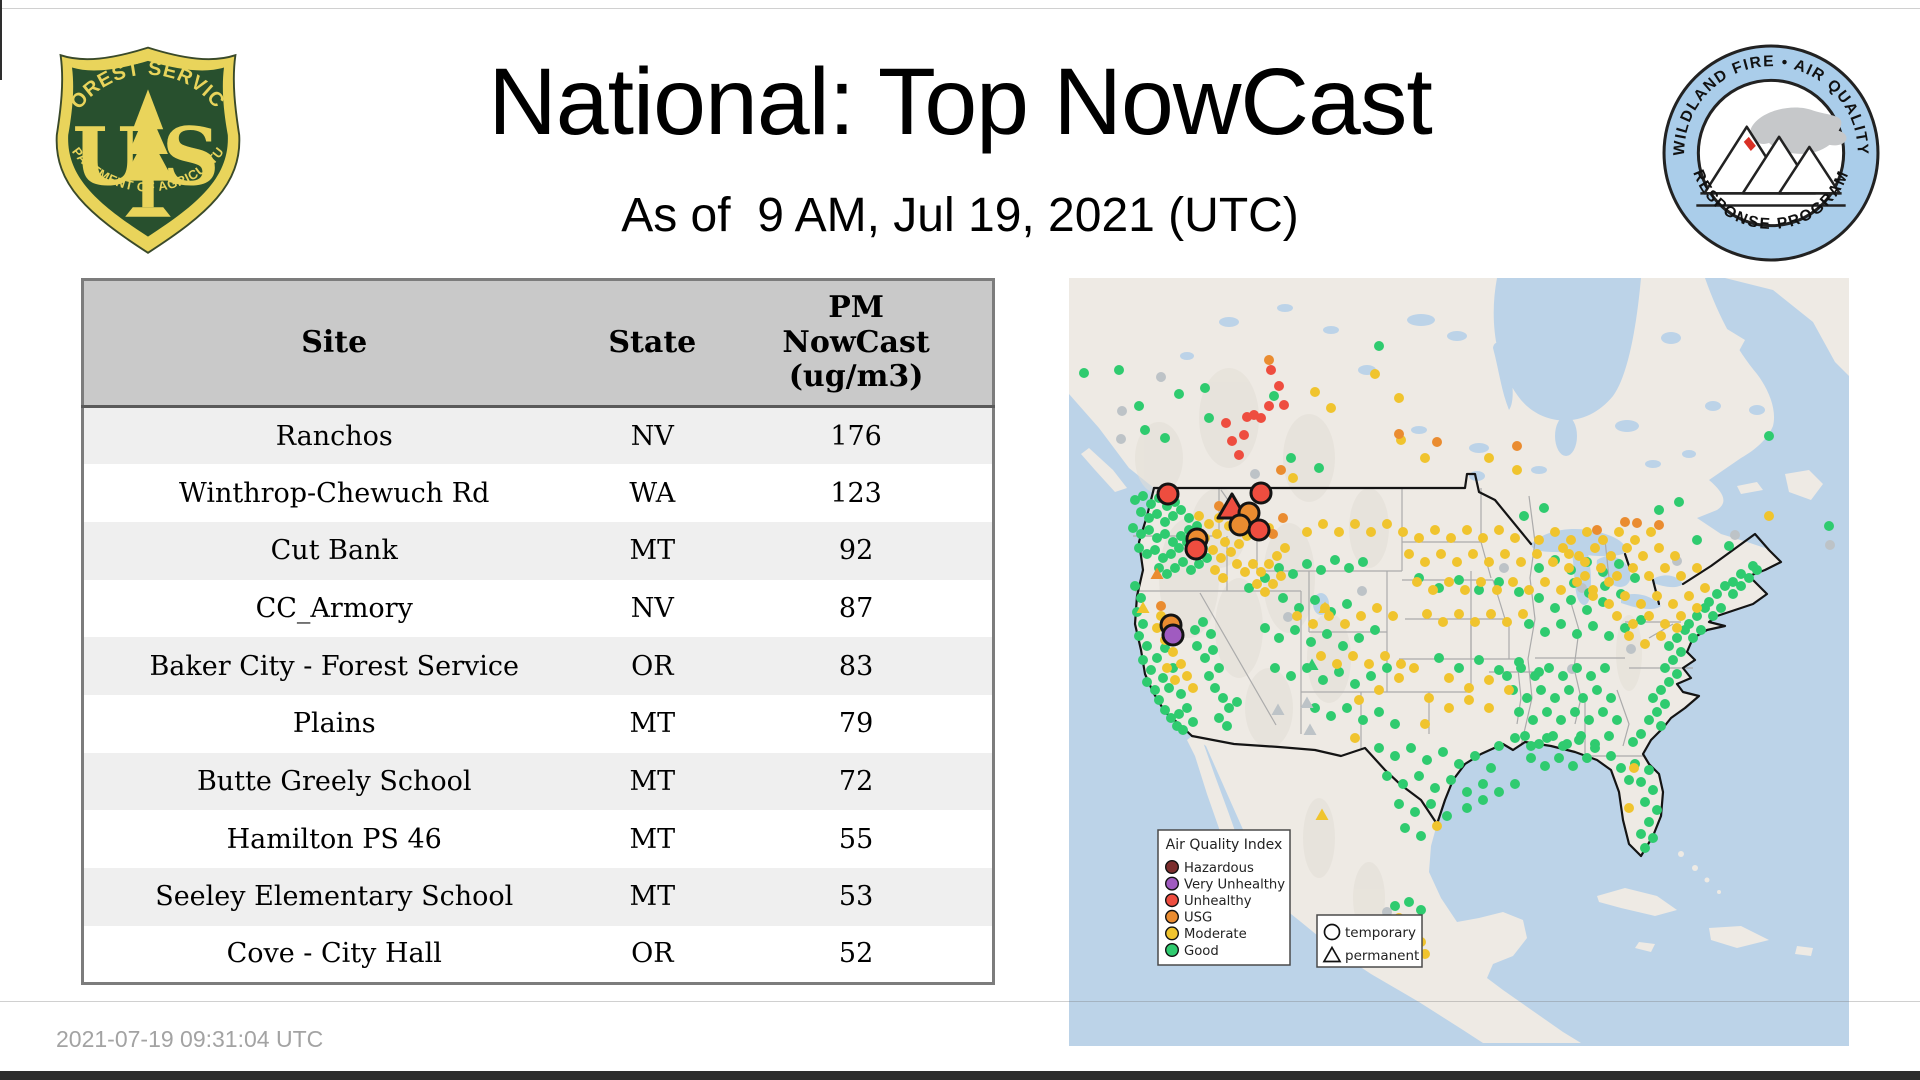 The height and width of the screenshot is (1080, 1920). Describe the element at coordinates (856, 666) in the screenshot. I see `pm-value-cell: 83` at that location.